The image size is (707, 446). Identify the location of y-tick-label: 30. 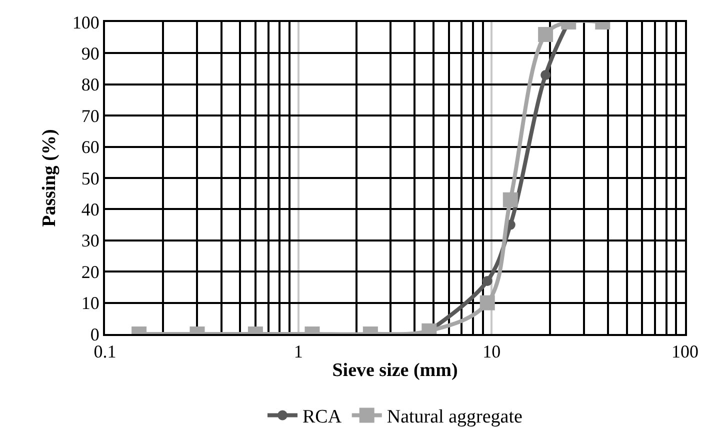
(90, 240).